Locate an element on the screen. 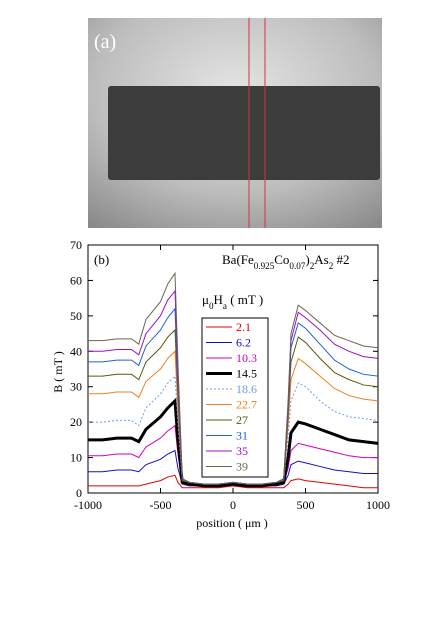 The image size is (436, 617). panel-label: (a) is located at coordinates (105, 42).